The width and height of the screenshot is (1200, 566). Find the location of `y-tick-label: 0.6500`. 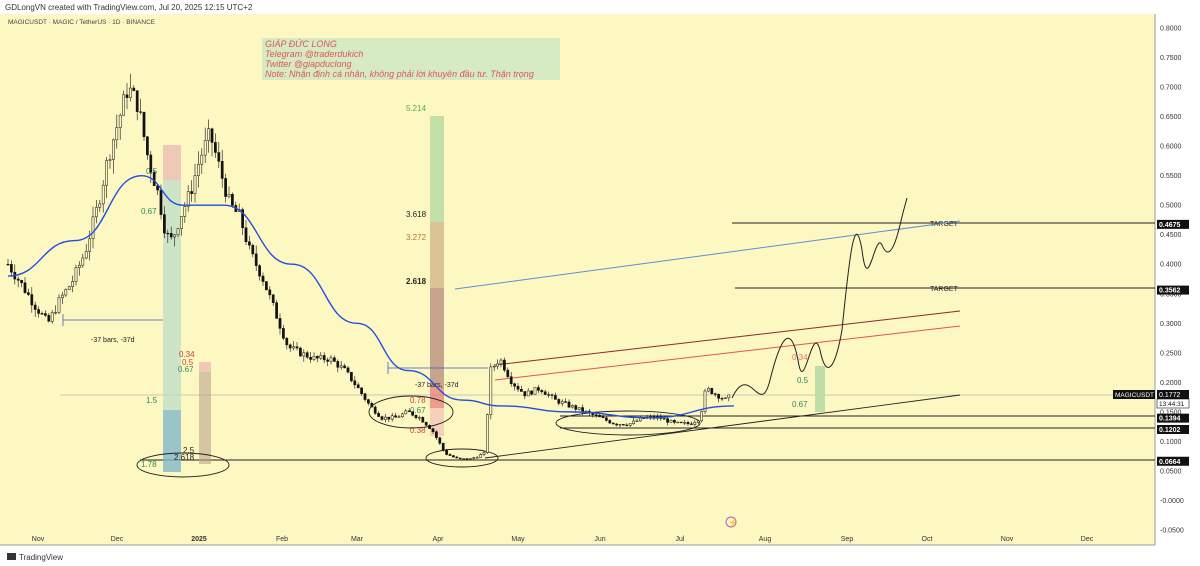

y-tick-label: 0.6500 is located at coordinates (1171, 117).